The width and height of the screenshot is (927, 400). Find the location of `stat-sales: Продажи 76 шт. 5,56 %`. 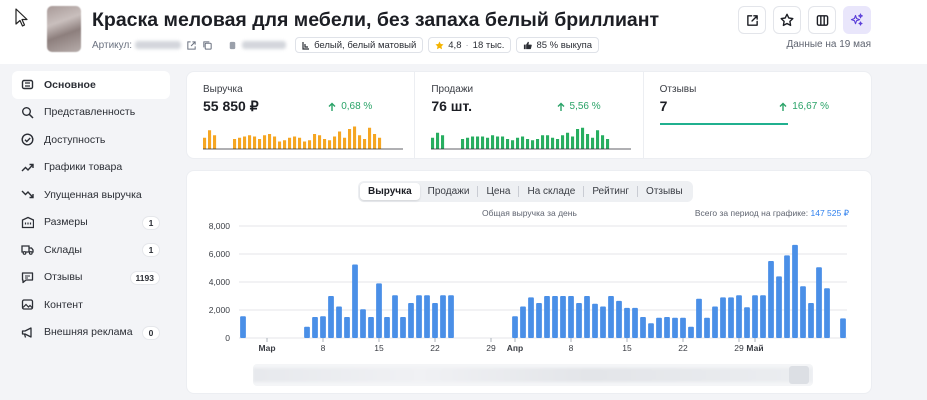

stat-sales: Продажи 76 шт. 5,56 % is located at coordinates (528, 115).